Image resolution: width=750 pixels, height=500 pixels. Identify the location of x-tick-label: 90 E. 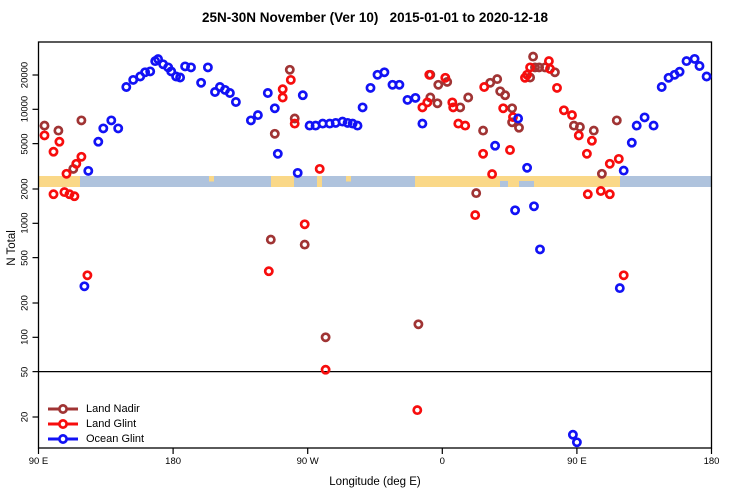
(38, 461).